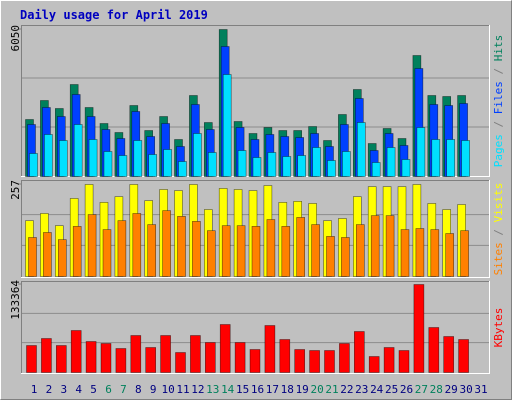 This screenshot has height=400, width=512. What do you see at coordinates (391, 389) in the screenshot?
I see `x-tick-label: 25` at bounding box center [391, 389].